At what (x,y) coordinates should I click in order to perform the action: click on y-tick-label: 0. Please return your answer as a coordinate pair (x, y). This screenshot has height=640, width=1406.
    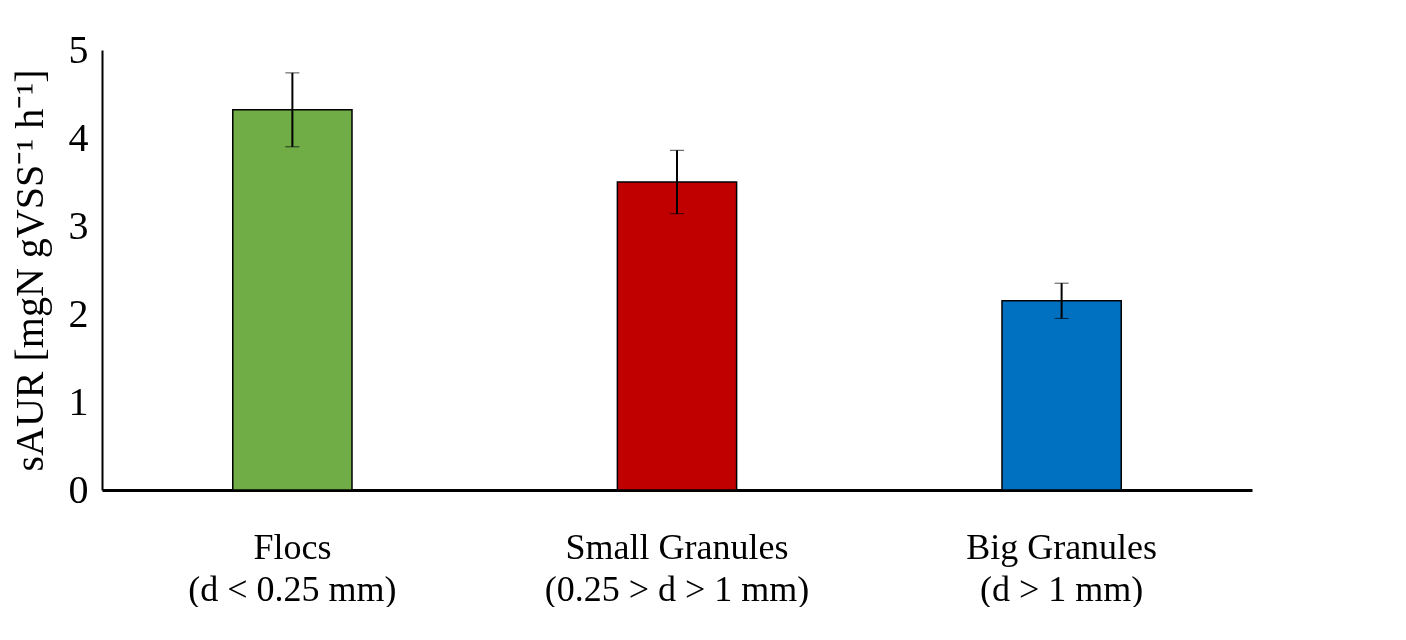
    Looking at the image, I should click on (78, 489).